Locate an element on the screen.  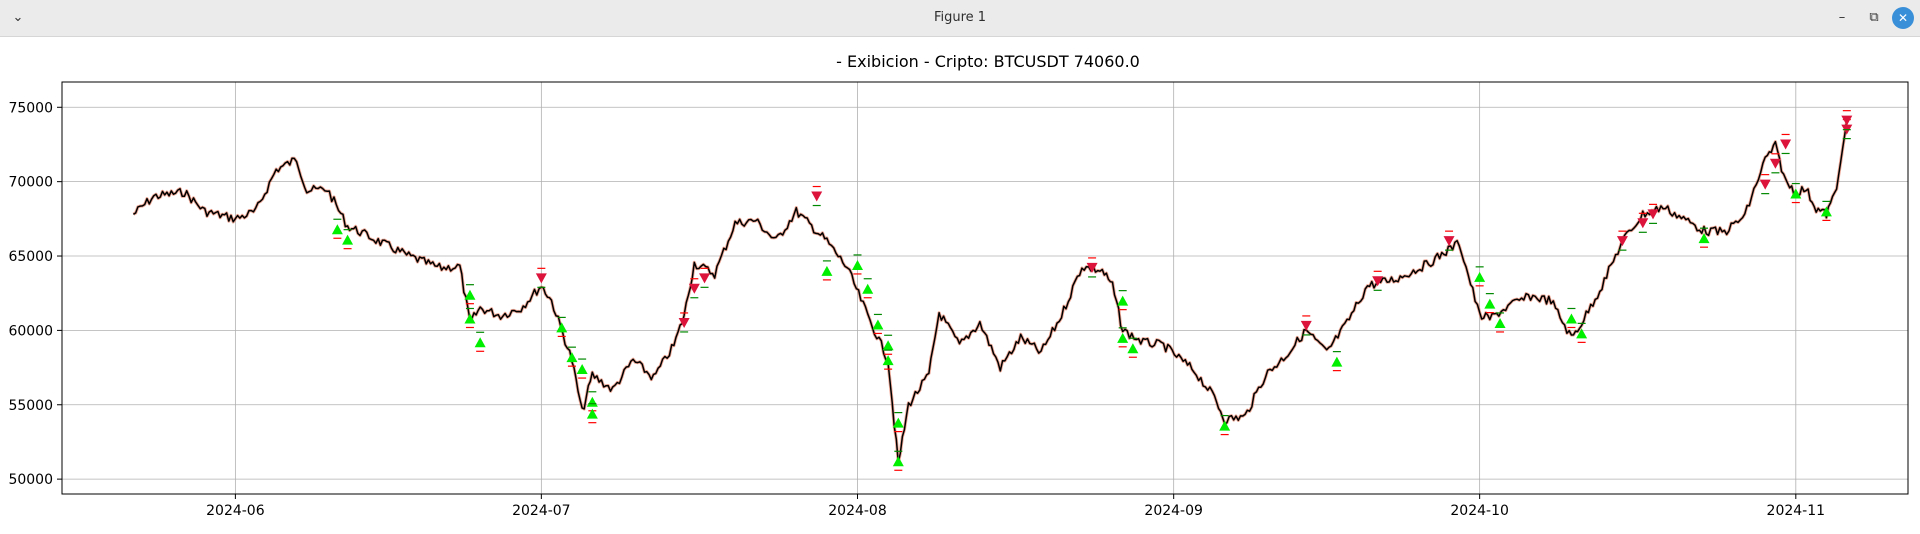
window-titlebar: ⌄ Figure 1 – ⧉ ✕ is located at coordinates (960, 18).